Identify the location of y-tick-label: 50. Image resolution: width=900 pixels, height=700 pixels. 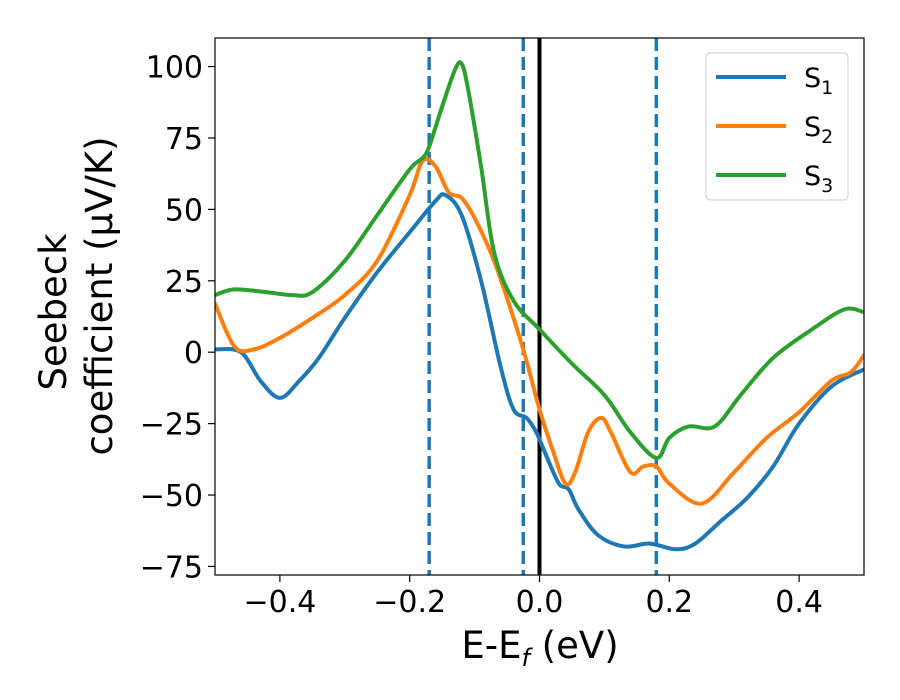
(184, 210).